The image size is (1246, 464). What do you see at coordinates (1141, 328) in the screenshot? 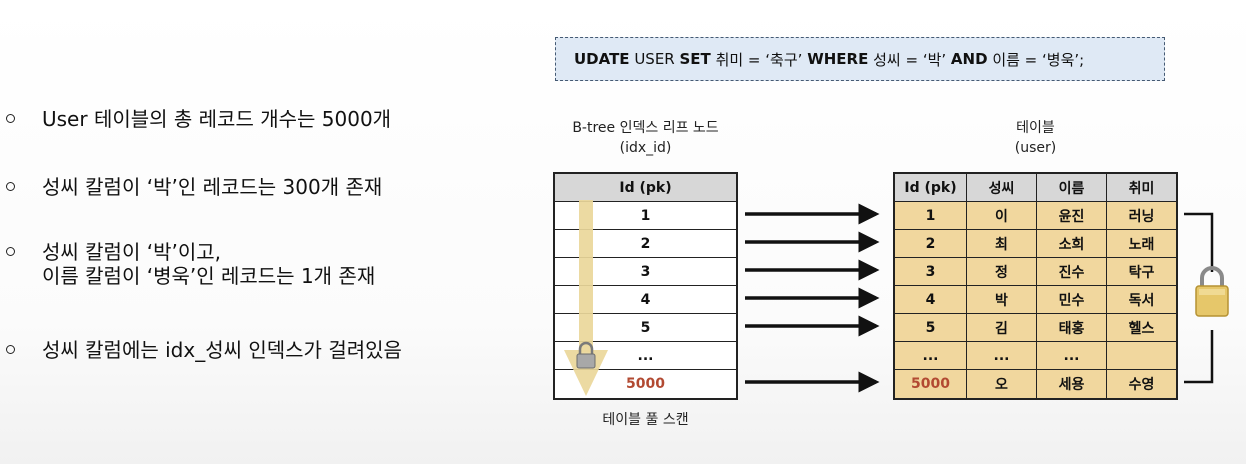
I see `table-cell: 헬스` at bounding box center [1141, 328].